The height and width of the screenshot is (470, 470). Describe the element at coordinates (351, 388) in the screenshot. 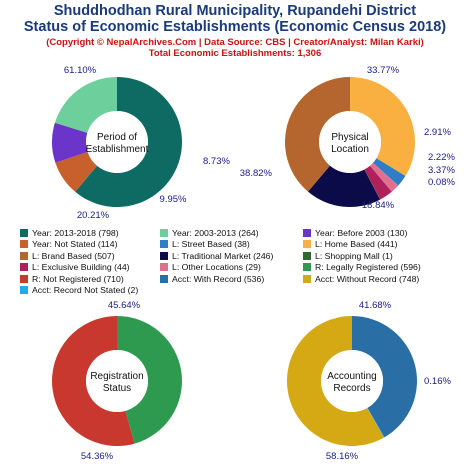

I see `donut-4-center-label-2: Records` at that location.